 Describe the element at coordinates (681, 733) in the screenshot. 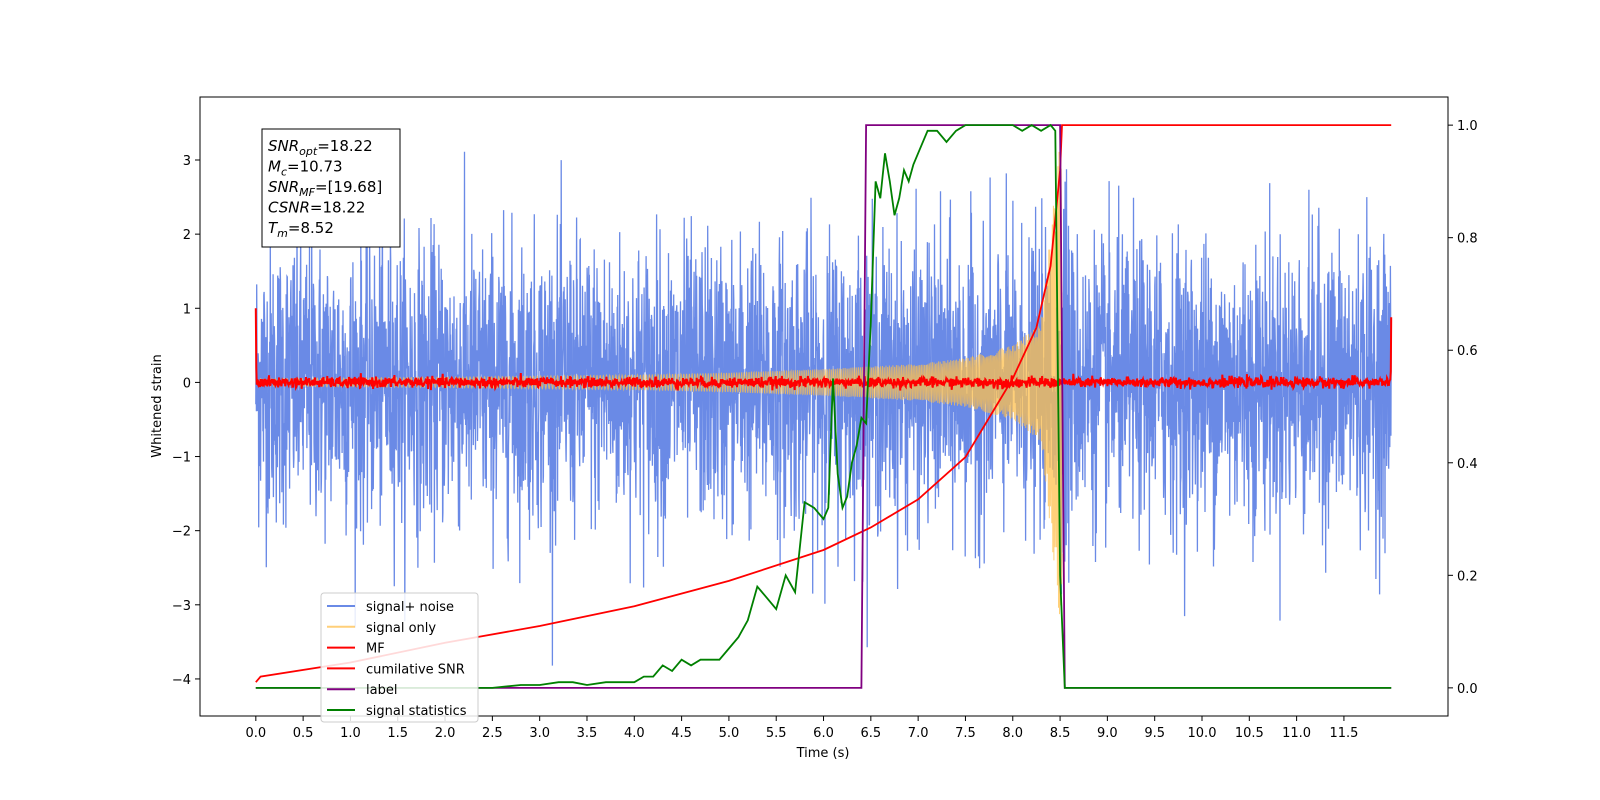

I see `x-tick-label: 4.5` at that location.